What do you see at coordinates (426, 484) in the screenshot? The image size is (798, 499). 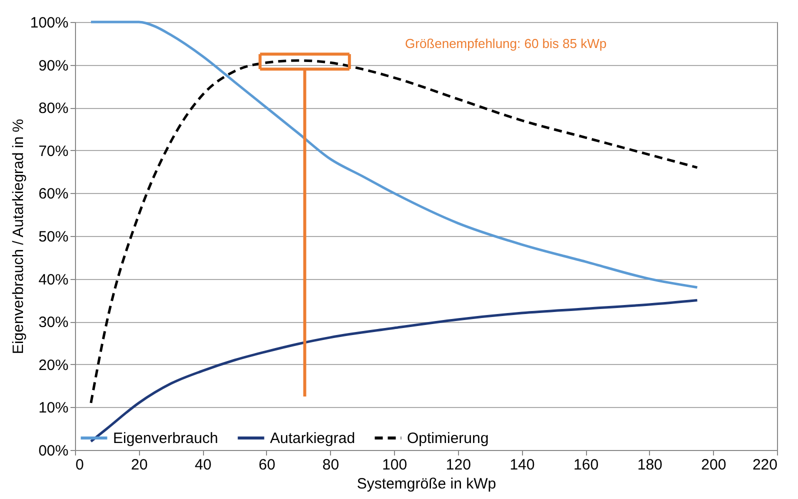 I see `x-axis-title: Systemgröße in kWp` at bounding box center [426, 484].